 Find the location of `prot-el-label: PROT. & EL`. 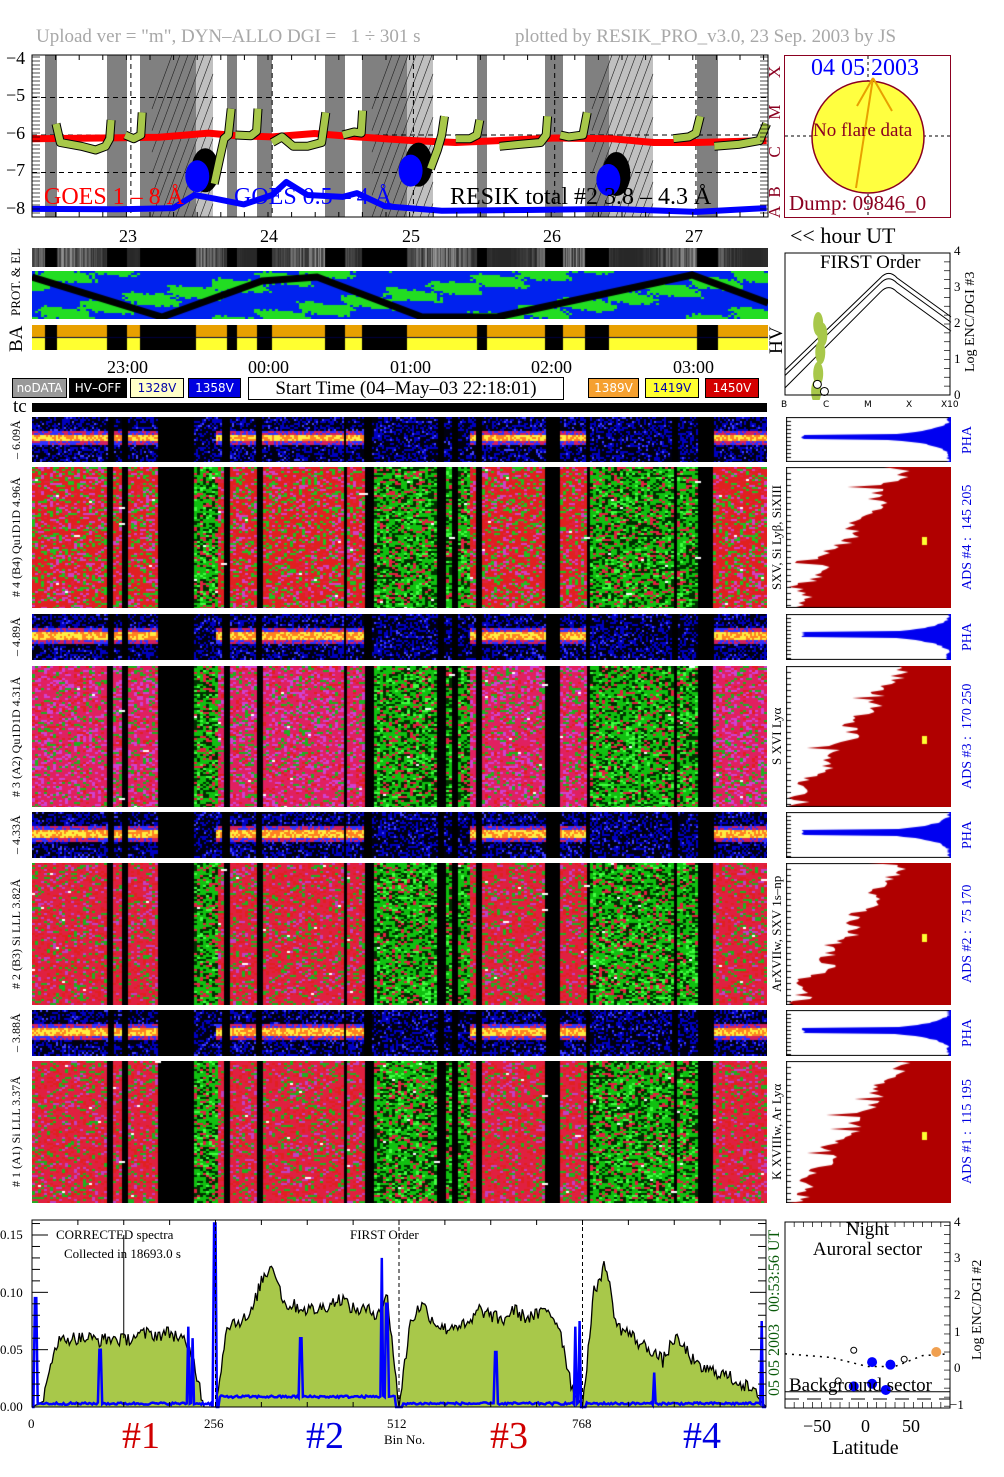

prot-el-label: PROT. & EL is located at coordinates (15, 282).